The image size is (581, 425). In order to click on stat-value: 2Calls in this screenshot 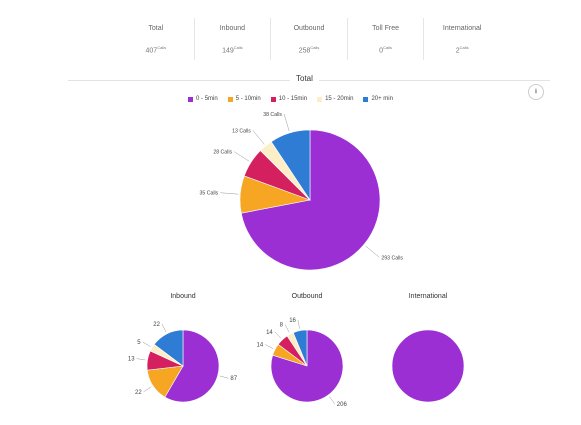, I will do `click(462, 50)`.